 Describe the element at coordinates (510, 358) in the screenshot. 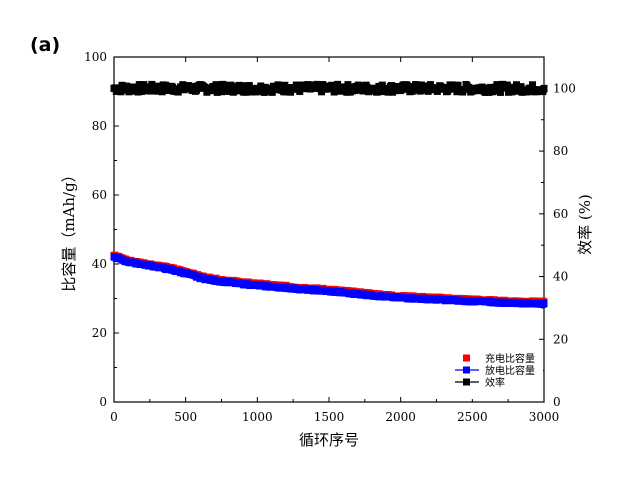

I see `legend-label: 充电比容量` at that location.